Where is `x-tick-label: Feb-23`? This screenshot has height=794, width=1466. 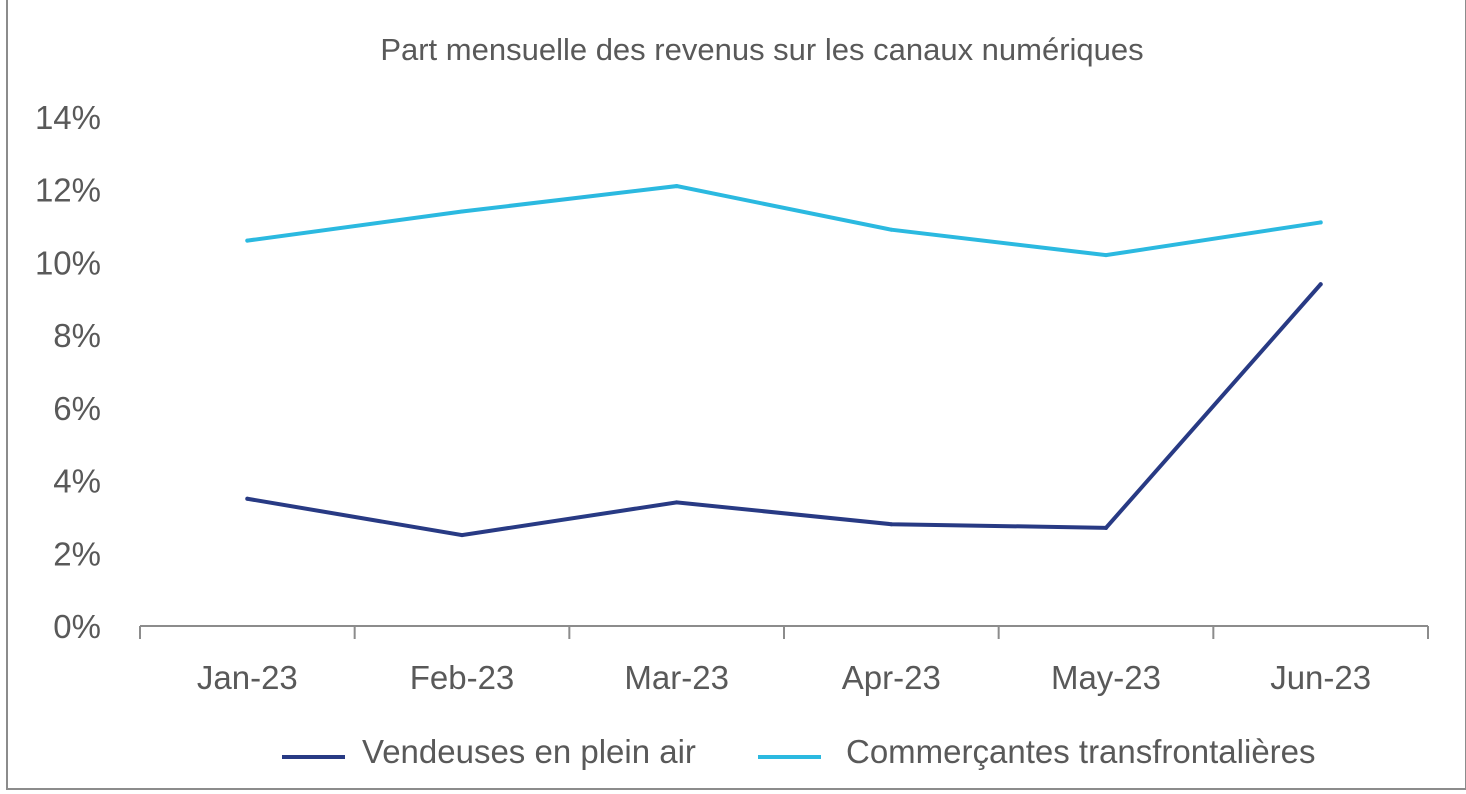 x-tick-label: Feb-23 is located at coordinates (462, 677).